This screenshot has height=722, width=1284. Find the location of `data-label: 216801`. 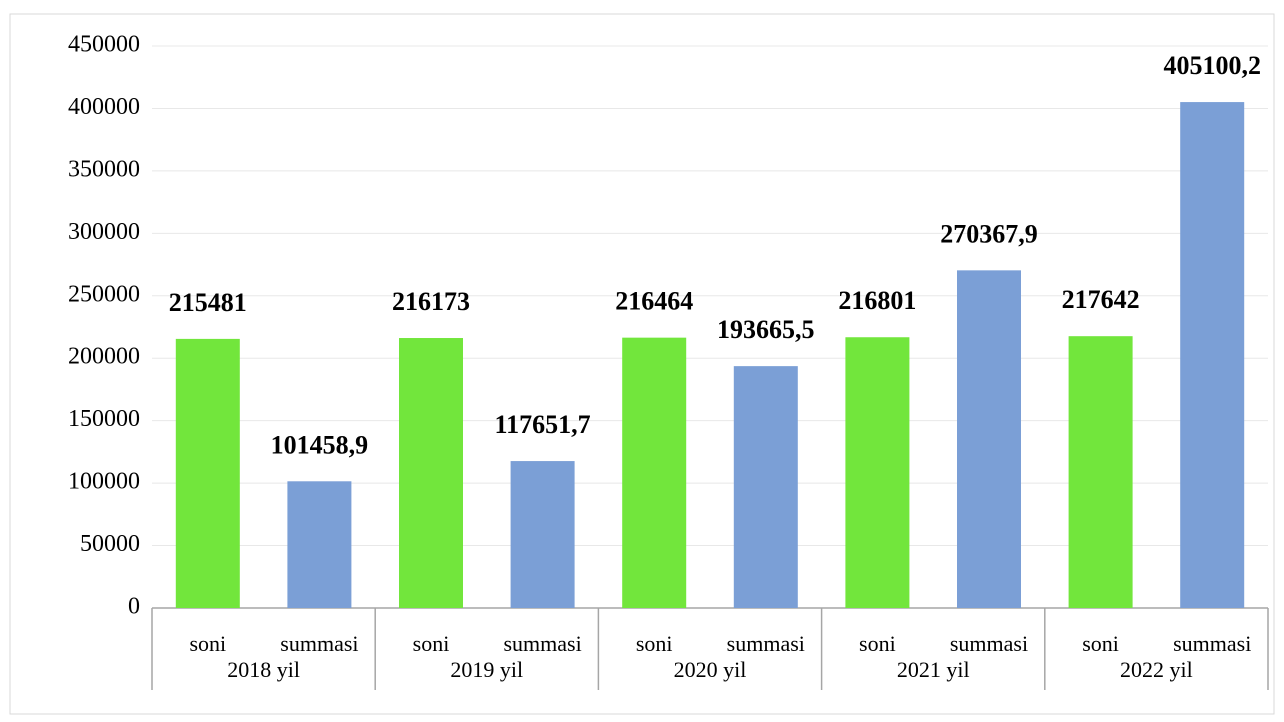

data-label: 216801 is located at coordinates (877, 300).